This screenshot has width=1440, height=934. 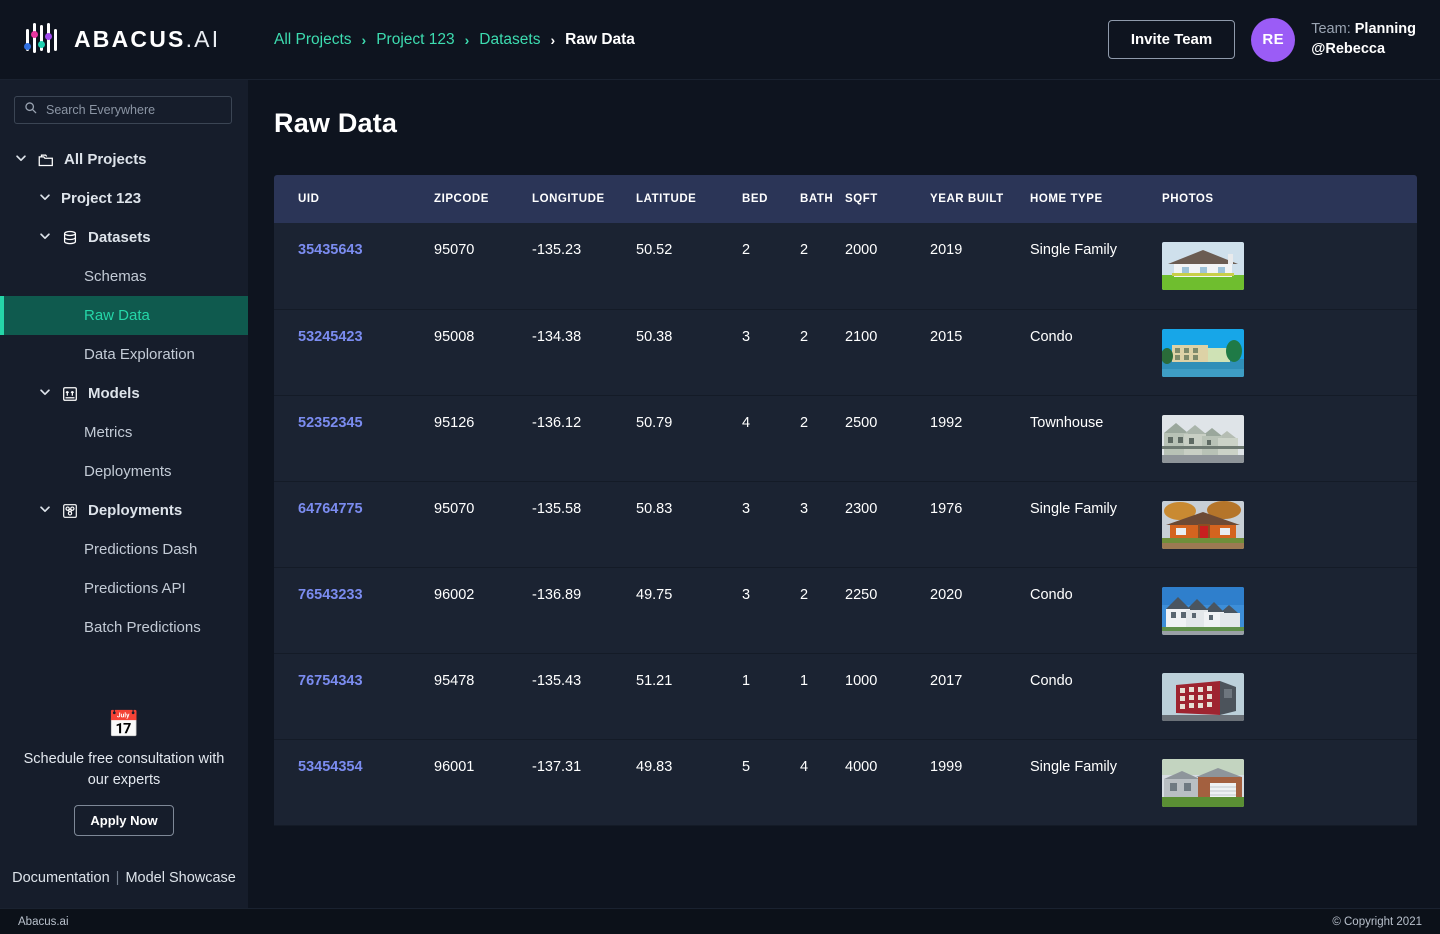 I want to click on database-icon, so click(x=70, y=238).